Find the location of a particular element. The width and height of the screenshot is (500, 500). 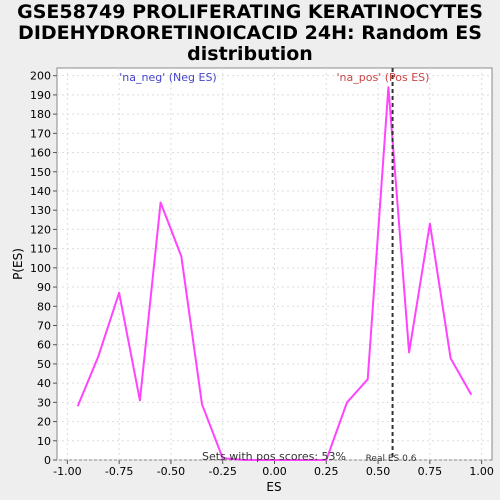

y-tick-label: 30 is located at coordinates (44, 402).